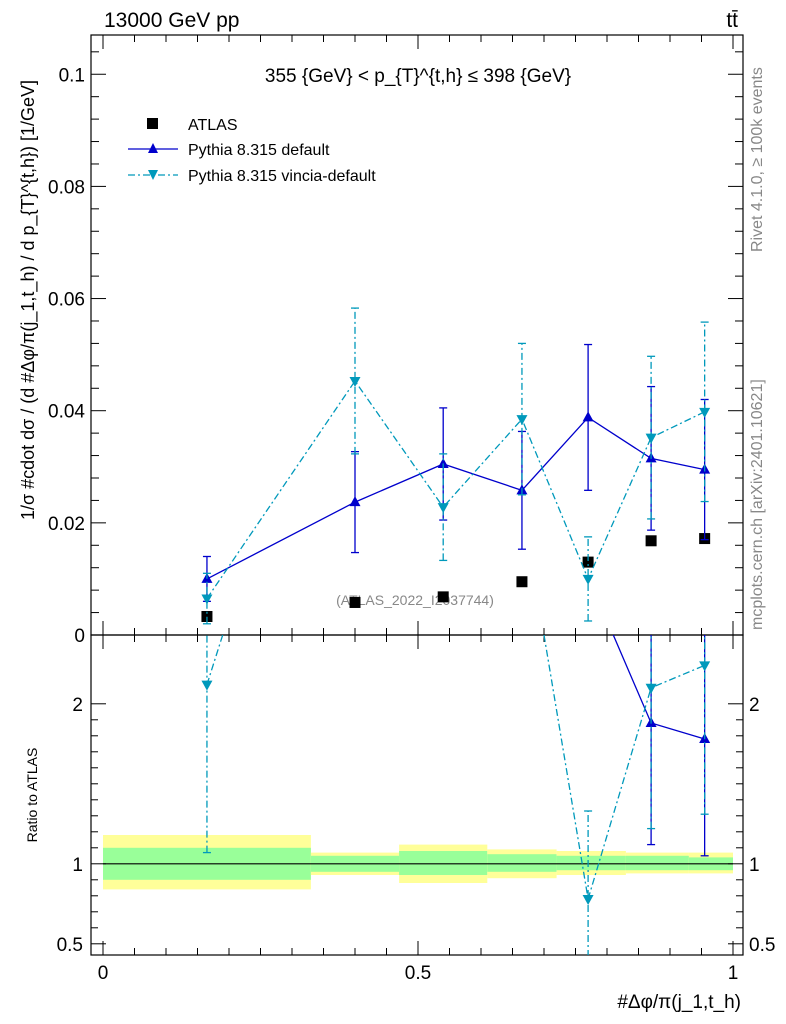 Image resolution: width=786 pixels, height=1024 pixels. What do you see at coordinates (757, 159) in the screenshot?
I see `rivet-label: Rivet 4.1.0, ≥ 100k events` at bounding box center [757, 159].